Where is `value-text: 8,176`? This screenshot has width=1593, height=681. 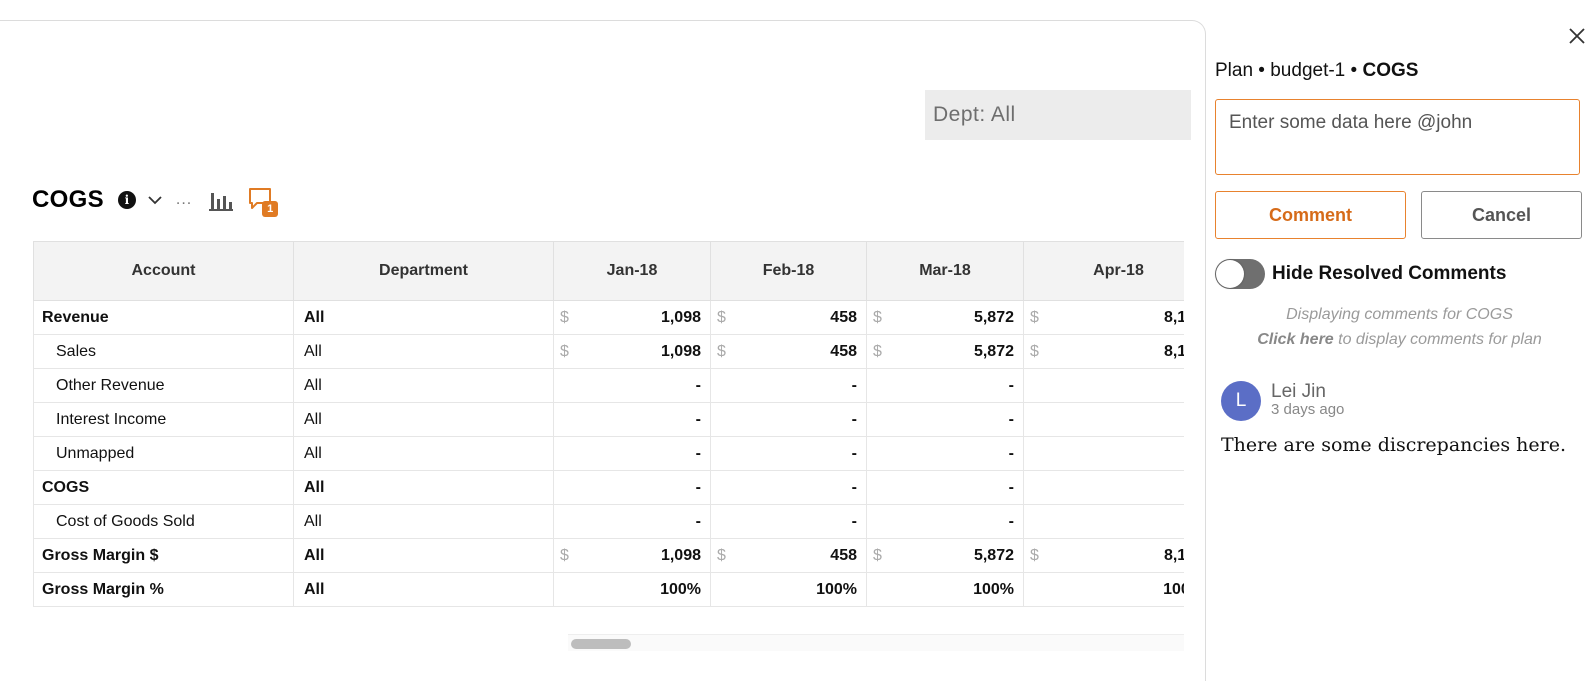 value-text: 8,176 is located at coordinates (1173, 555).